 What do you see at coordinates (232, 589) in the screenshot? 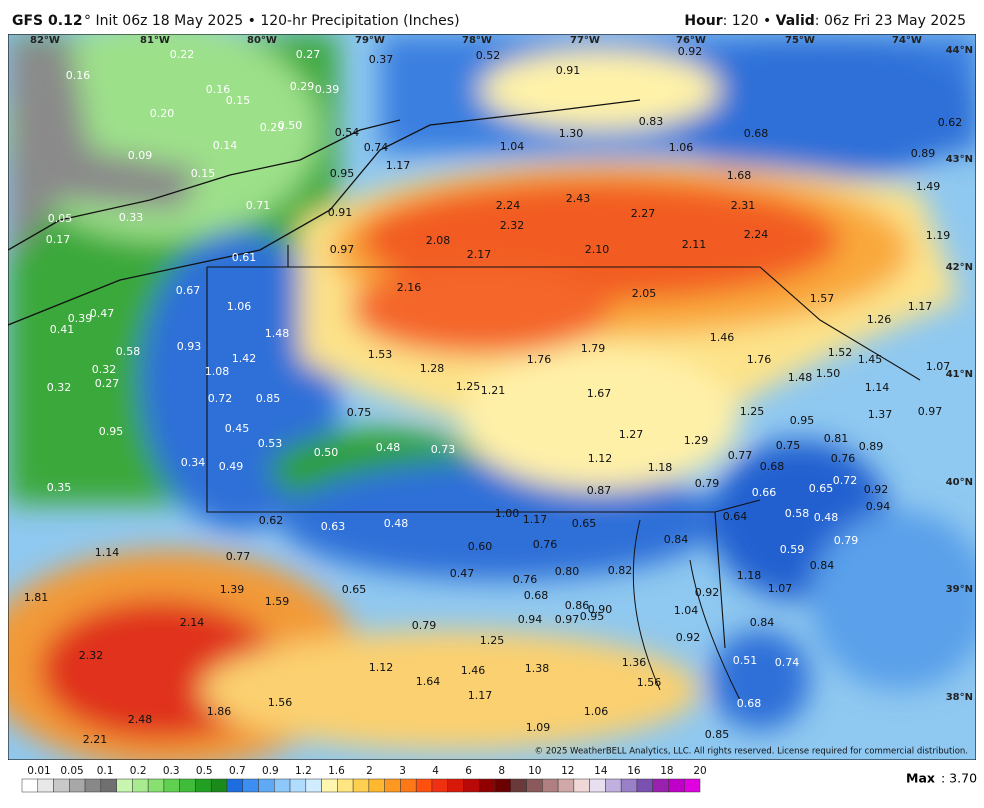
I see `value-label: 1.39` at bounding box center [232, 589].